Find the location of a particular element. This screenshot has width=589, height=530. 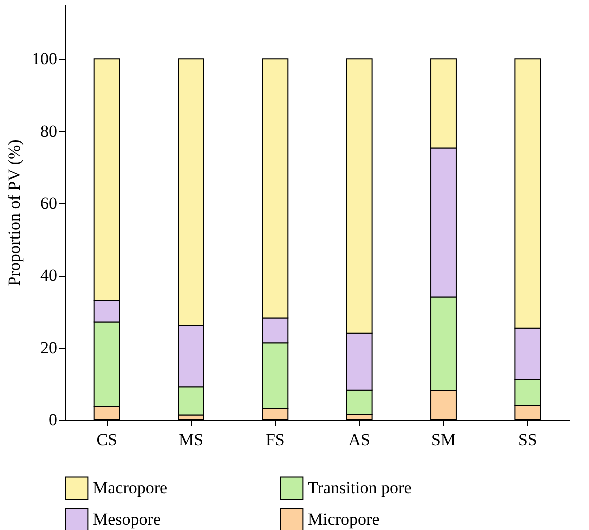

y-tick-label: 100 is located at coordinates (45, 59).